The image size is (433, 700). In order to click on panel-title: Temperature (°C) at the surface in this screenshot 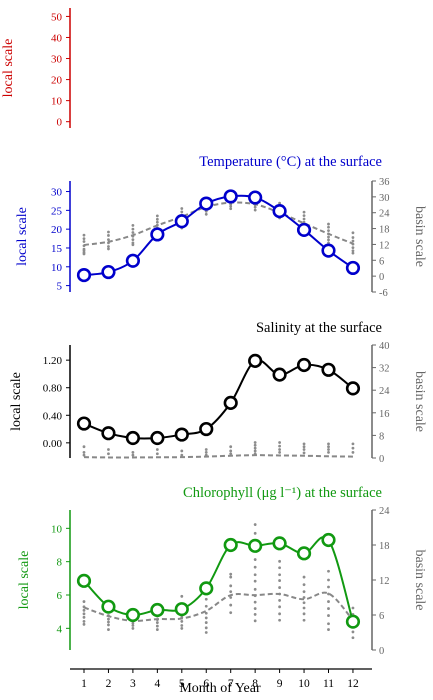, I will do `click(290, 162)`.